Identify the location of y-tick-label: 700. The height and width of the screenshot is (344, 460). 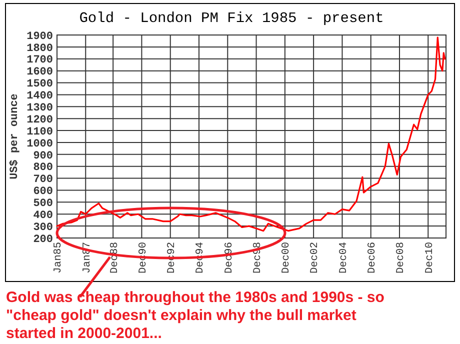
(43, 180).